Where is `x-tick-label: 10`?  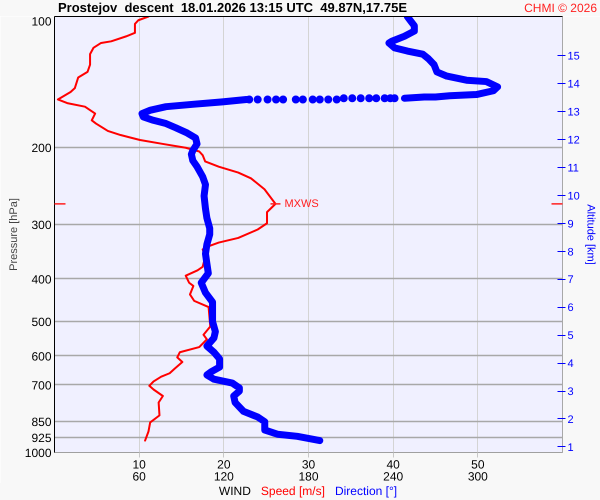
x-tick-label: 10 is located at coordinates (139, 465).